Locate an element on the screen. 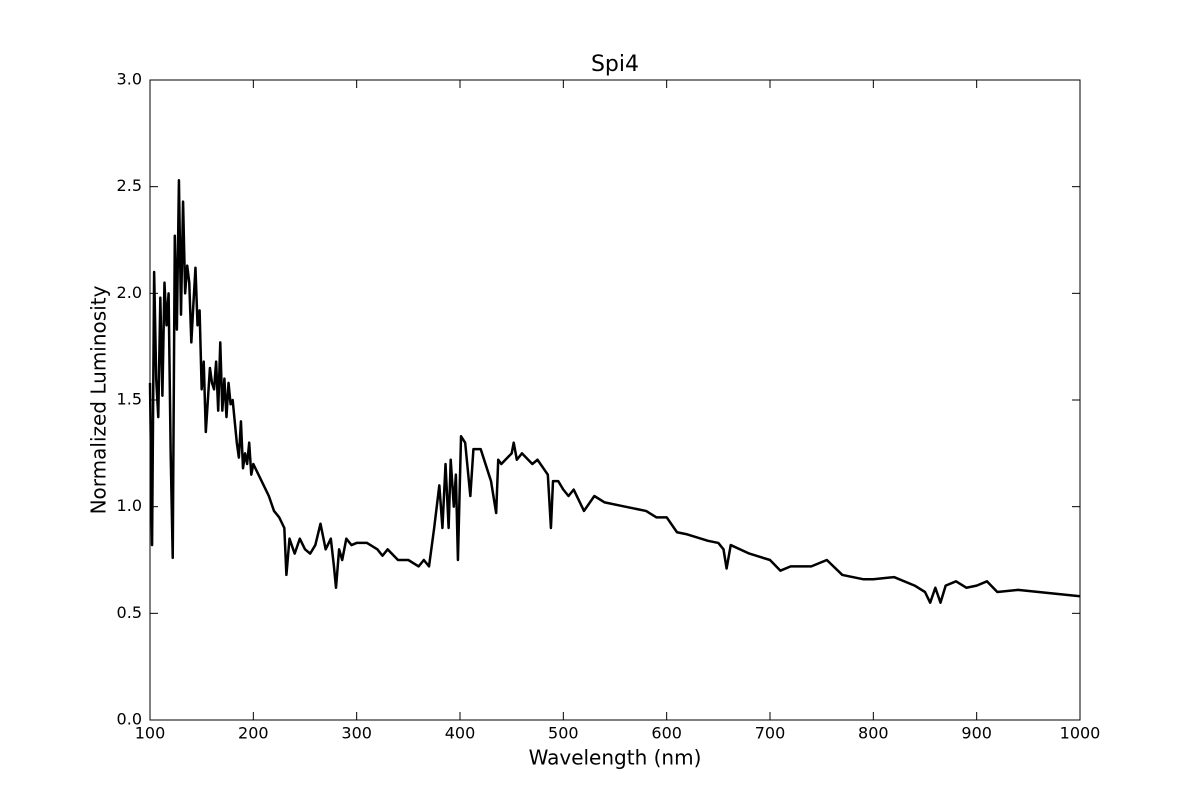  x-tick-label: 400 is located at coordinates (460, 733).